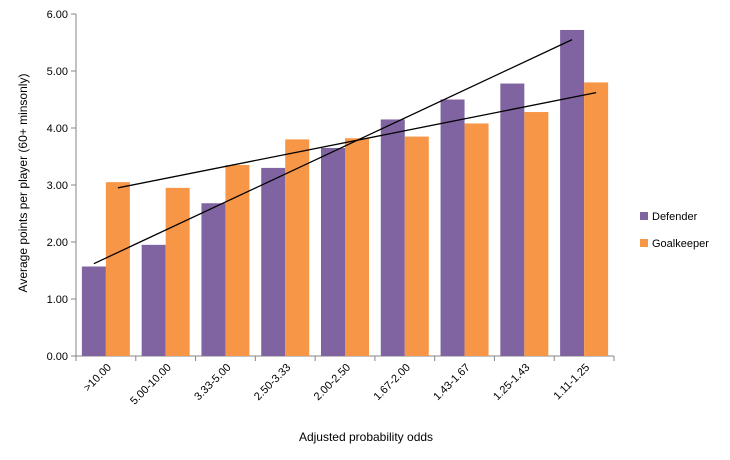 This screenshot has width=730, height=460. Describe the element at coordinates (451, 382) in the screenshot. I see `x-tick-label: 1.43-1.67` at that location.